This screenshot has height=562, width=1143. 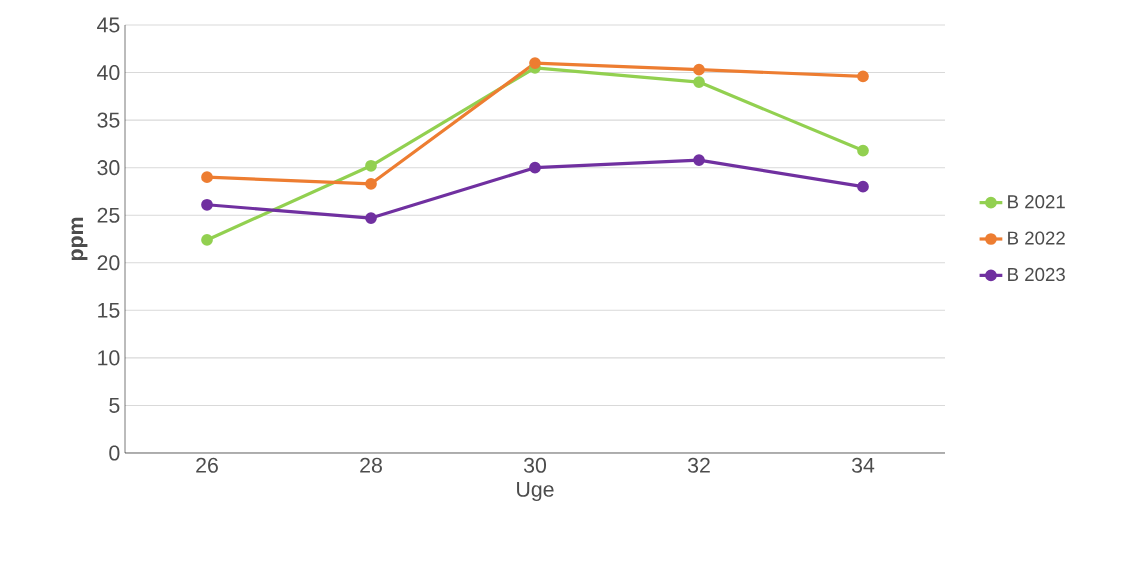 I want to click on y-axis-title: ppm, so click(x=79, y=239).